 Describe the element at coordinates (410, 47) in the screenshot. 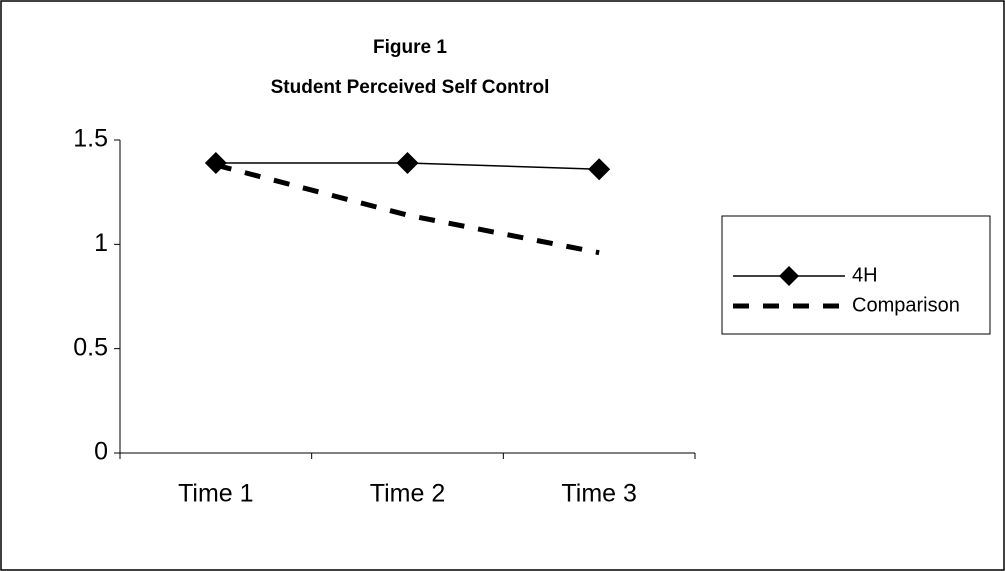

I see `chart-title: Figure 1` at that location.